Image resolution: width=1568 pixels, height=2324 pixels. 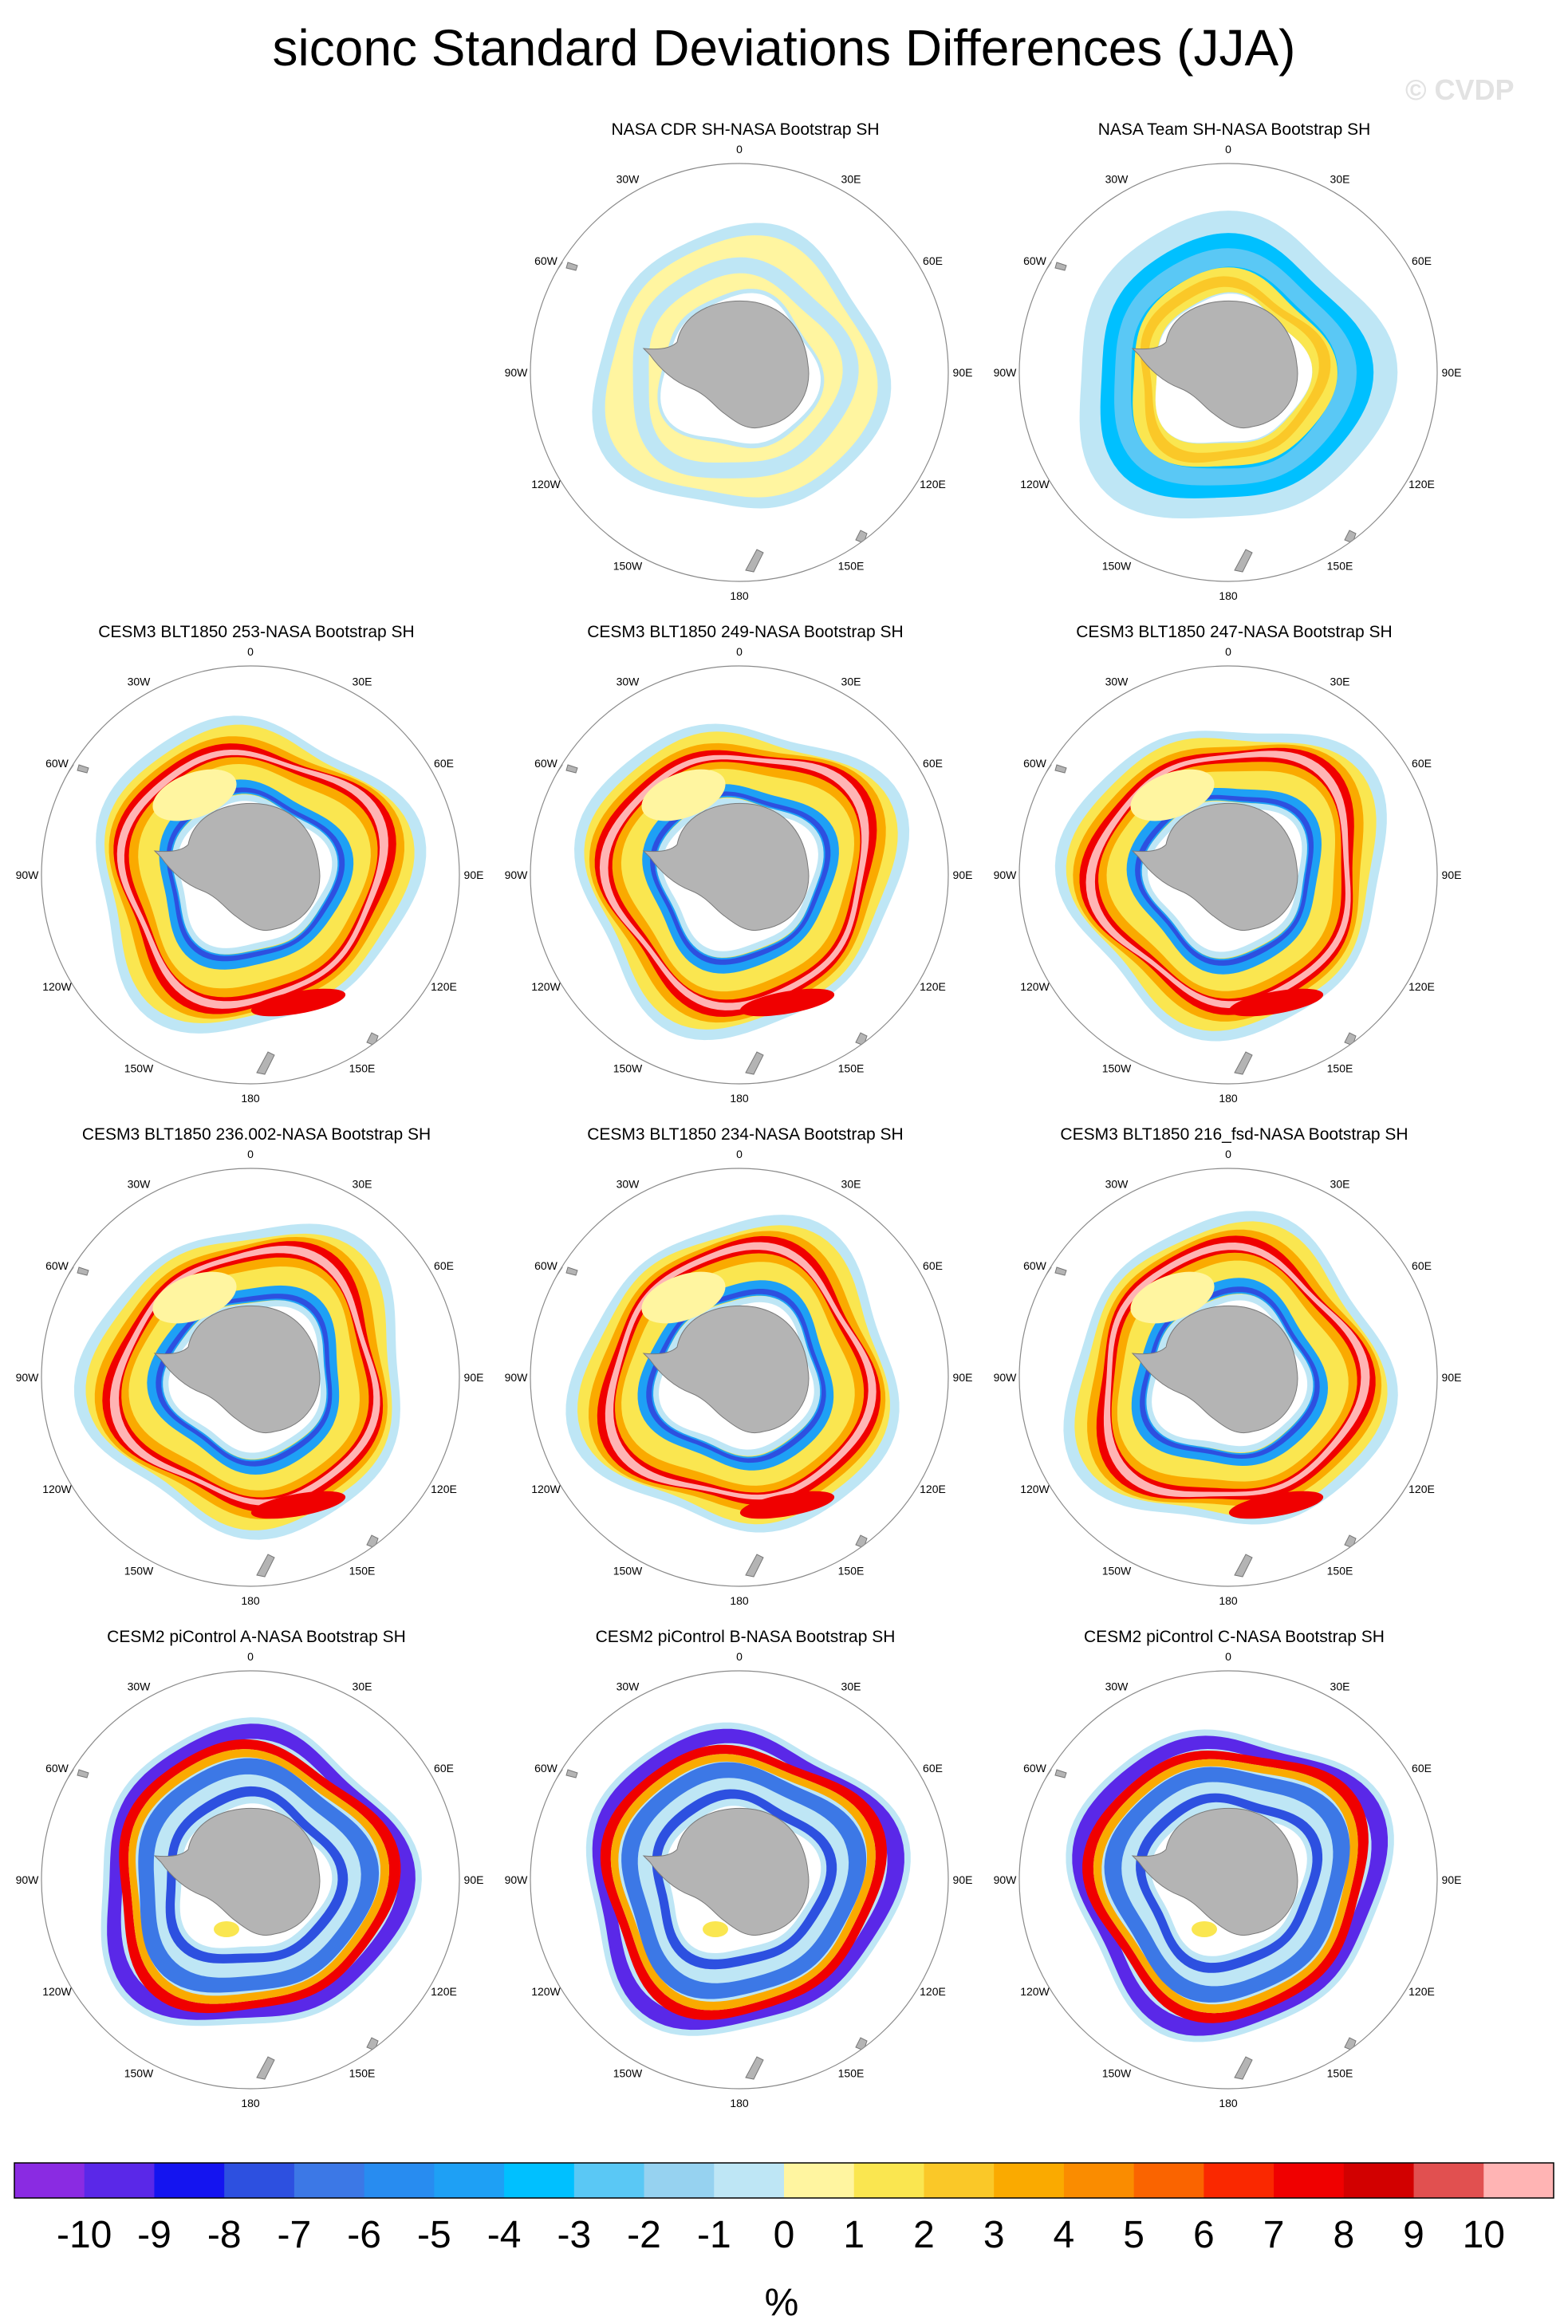 I want to click on ice-field-pink, so click(x=1236, y=1371).